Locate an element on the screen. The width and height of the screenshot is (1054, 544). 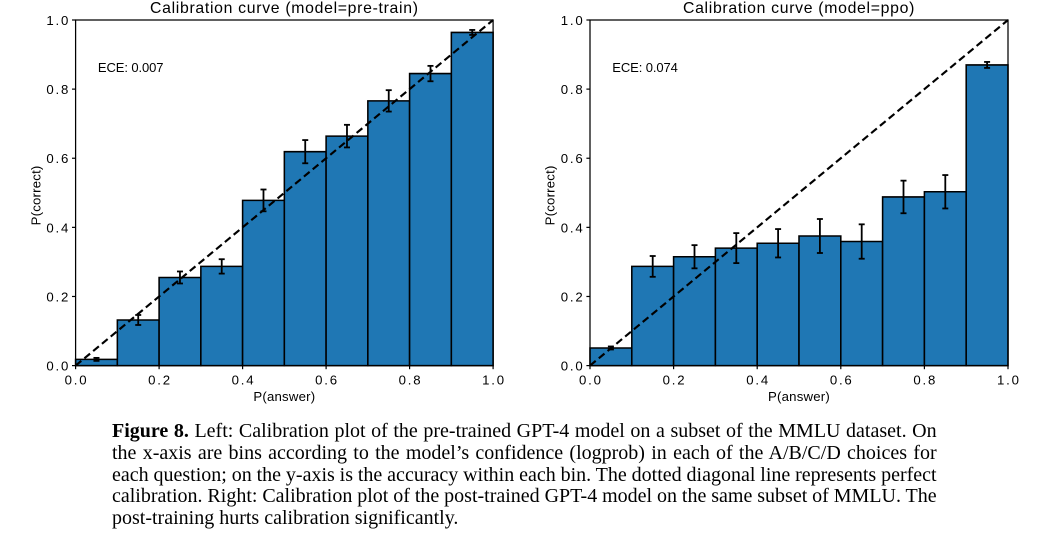
svg-text:Calibration curve (model=pre-t: Calibration curve (model=pre-train) is located at coordinates (284, 8).